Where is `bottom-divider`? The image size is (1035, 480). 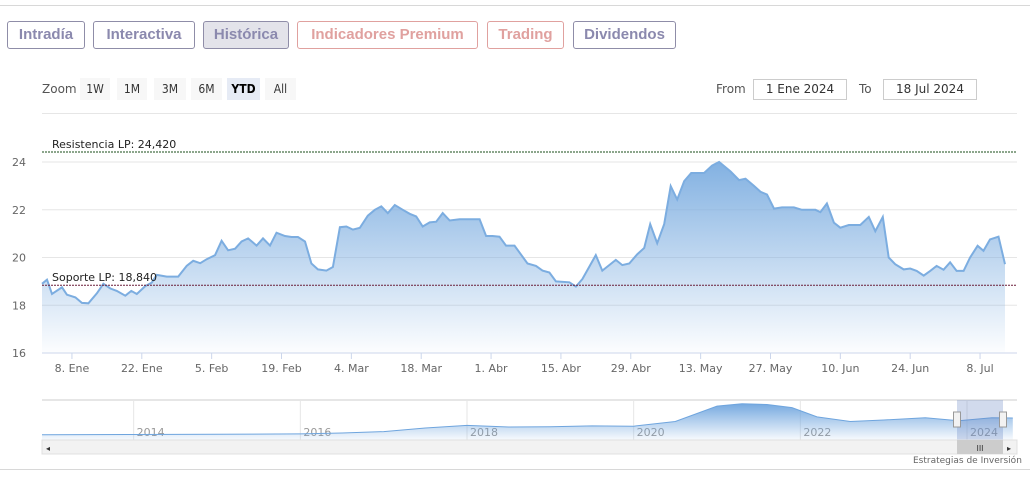
bottom-divider is located at coordinates (515, 469).